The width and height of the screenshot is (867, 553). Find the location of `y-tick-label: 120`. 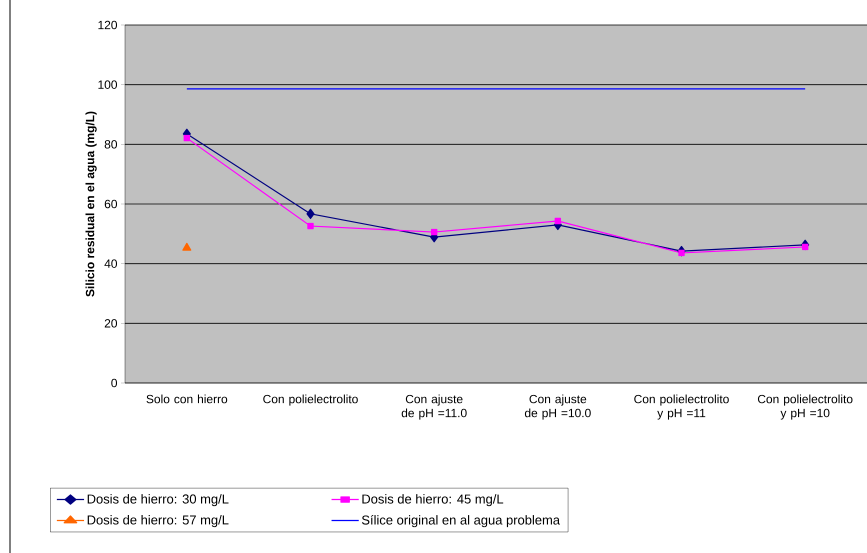

y-tick-label: 120 is located at coordinates (108, 25).